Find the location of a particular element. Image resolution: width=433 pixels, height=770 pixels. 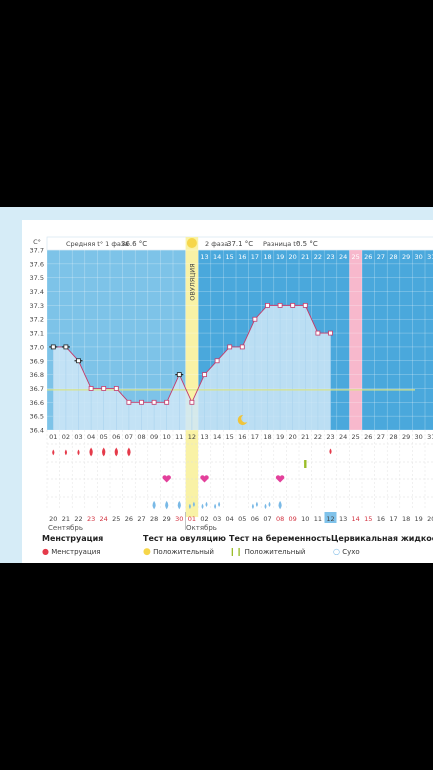

day-number-bottom: 08 is located at coordinates (141, 437).